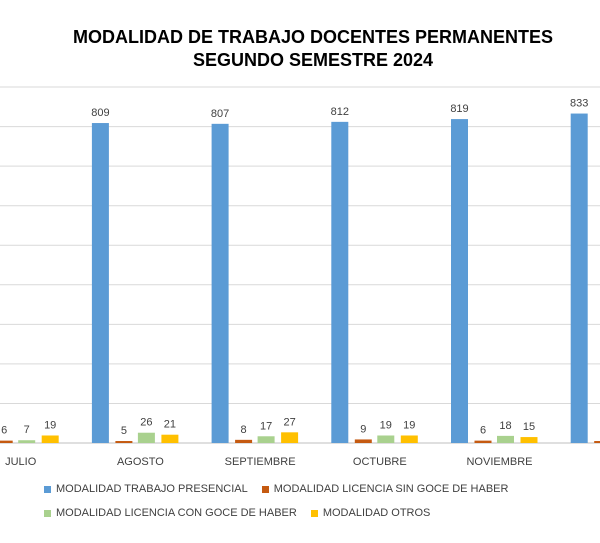 This screenshot has width=600, height=543. What do you see at coordinates (100, 113) in the screenshot?
I see `data-label: 809` at bounding box center [100, 113].